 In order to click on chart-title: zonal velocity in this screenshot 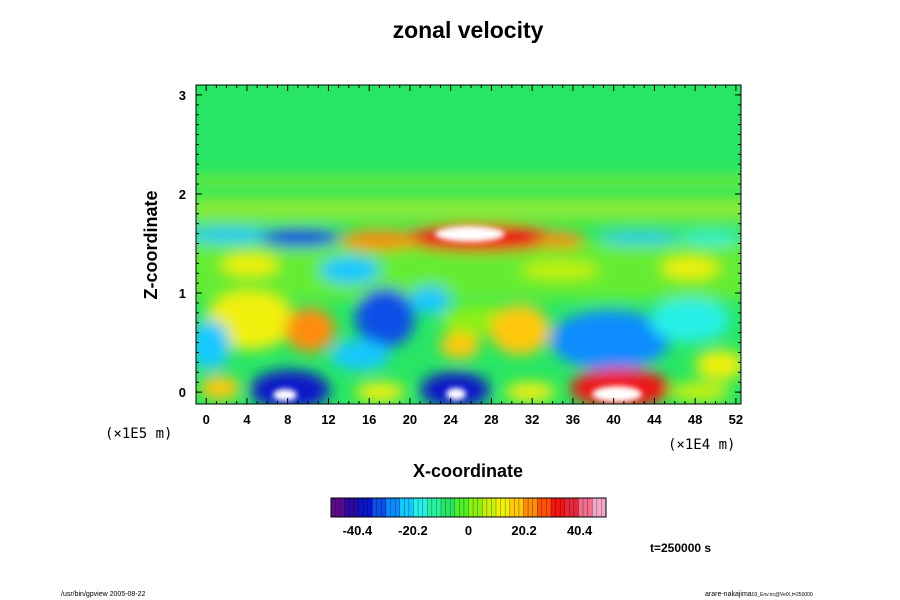, I will do `click(468, 30)`.